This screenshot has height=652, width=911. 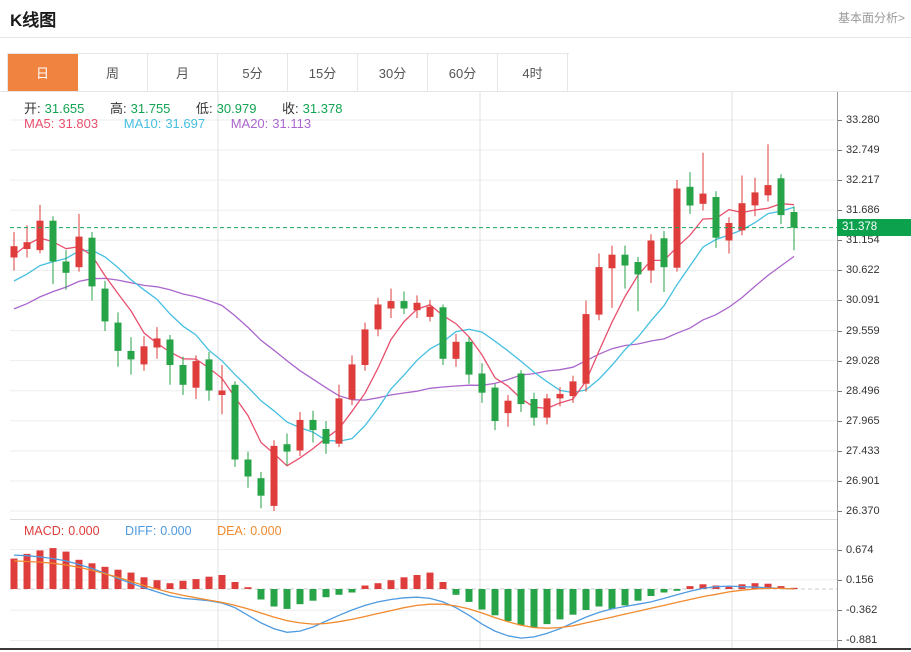 I want to click on open-label: 开:, so click(x=32, y=108).